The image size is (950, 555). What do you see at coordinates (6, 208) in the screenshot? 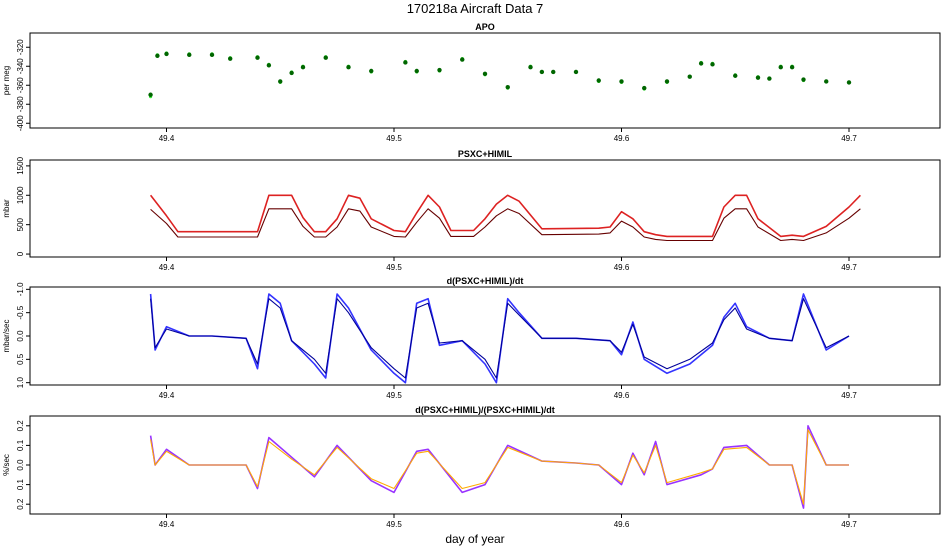
I see `y-axis-label: mbar` at bounding box center [6, 208].